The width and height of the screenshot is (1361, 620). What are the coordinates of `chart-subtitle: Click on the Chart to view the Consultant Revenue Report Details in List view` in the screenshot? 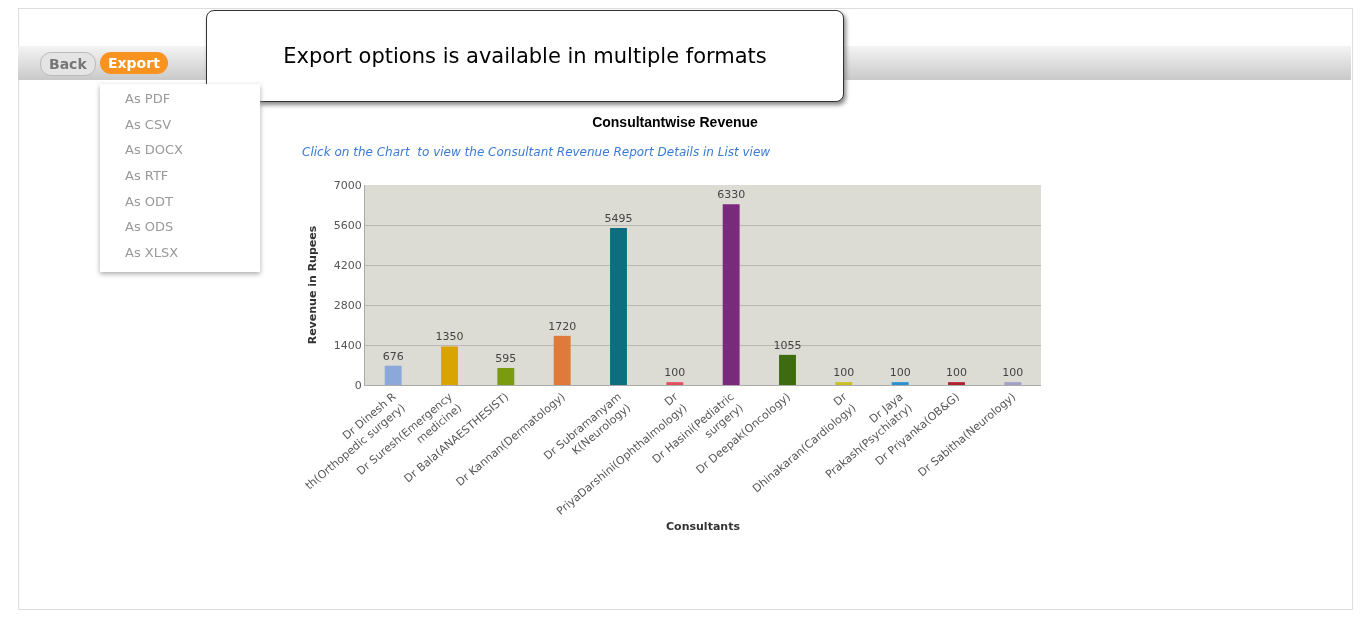 It's located at (536, 152).